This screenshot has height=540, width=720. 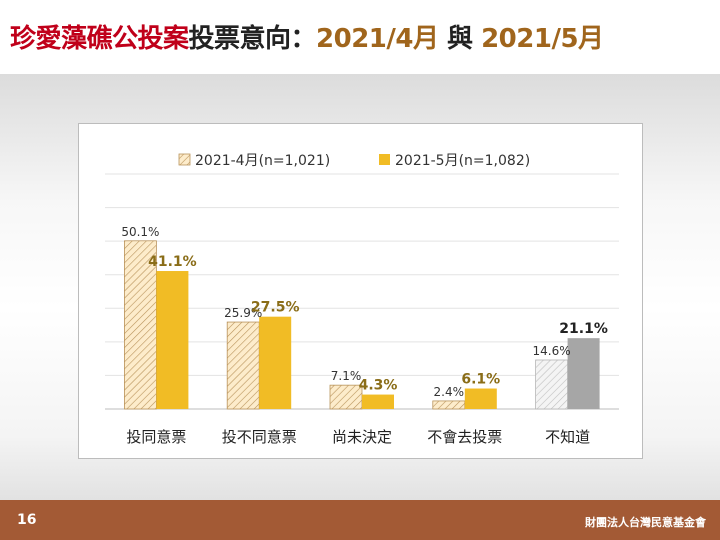 What do you see at coordinates (377, 39) in the screenshot?
I see `title-date-april: 2021/4月` at bounding box center [377, 39].